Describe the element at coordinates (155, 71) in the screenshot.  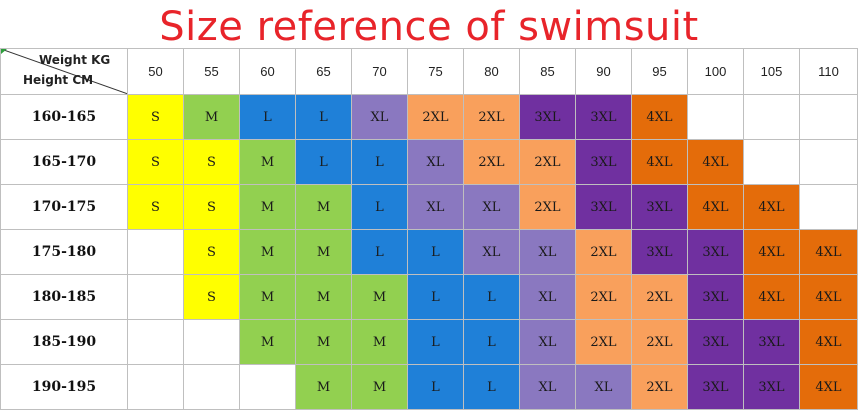
I see `weight-header-cell: 50` at that location.